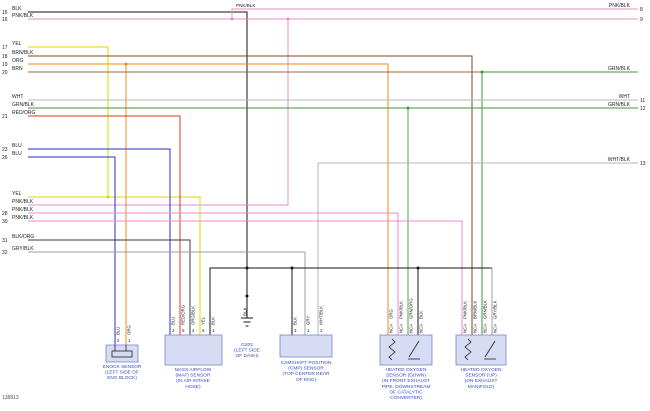 The image size is (650, 411). I want to click on pin-wire-color-label: WHT/BLK, so click(321, 315).